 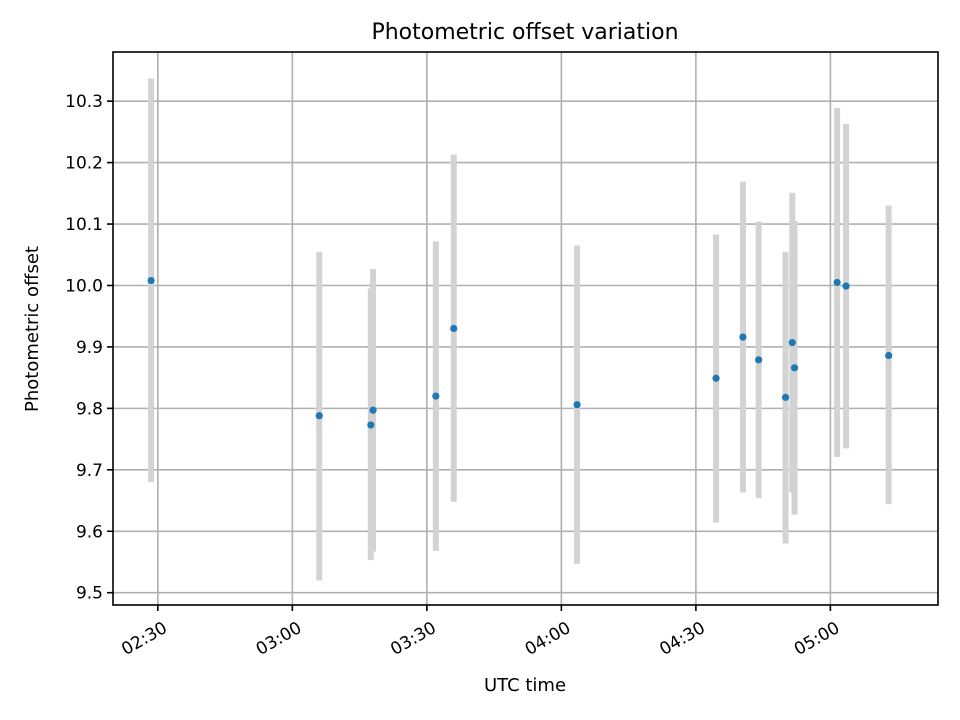 I want to click on y-tick-label: 10.1, so click(x=84, y=225).